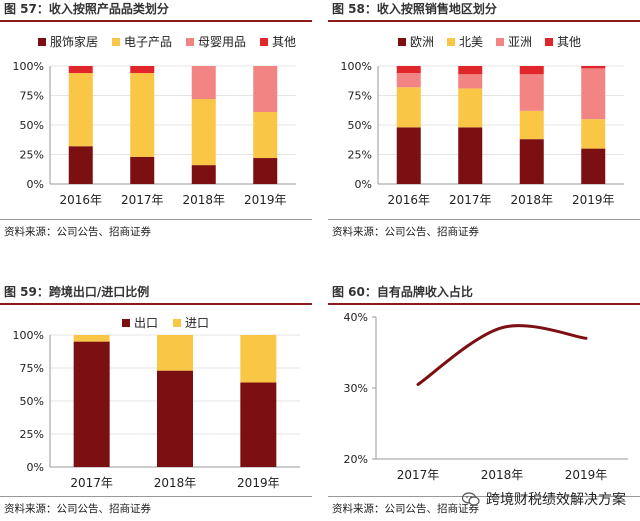 Image resolution: width=640 pixels, height=521 pixels. I want to click on watermark-text: 跨境财税绩效解决方案, so click(556, 500).